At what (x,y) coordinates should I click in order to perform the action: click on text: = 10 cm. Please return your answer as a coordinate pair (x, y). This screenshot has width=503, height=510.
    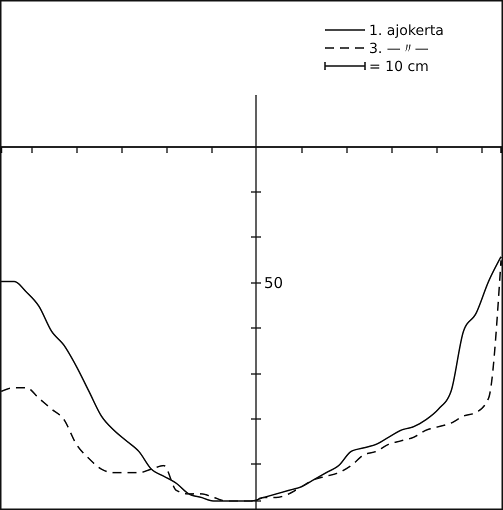
    Looking at the image, I should click on (399, 67).